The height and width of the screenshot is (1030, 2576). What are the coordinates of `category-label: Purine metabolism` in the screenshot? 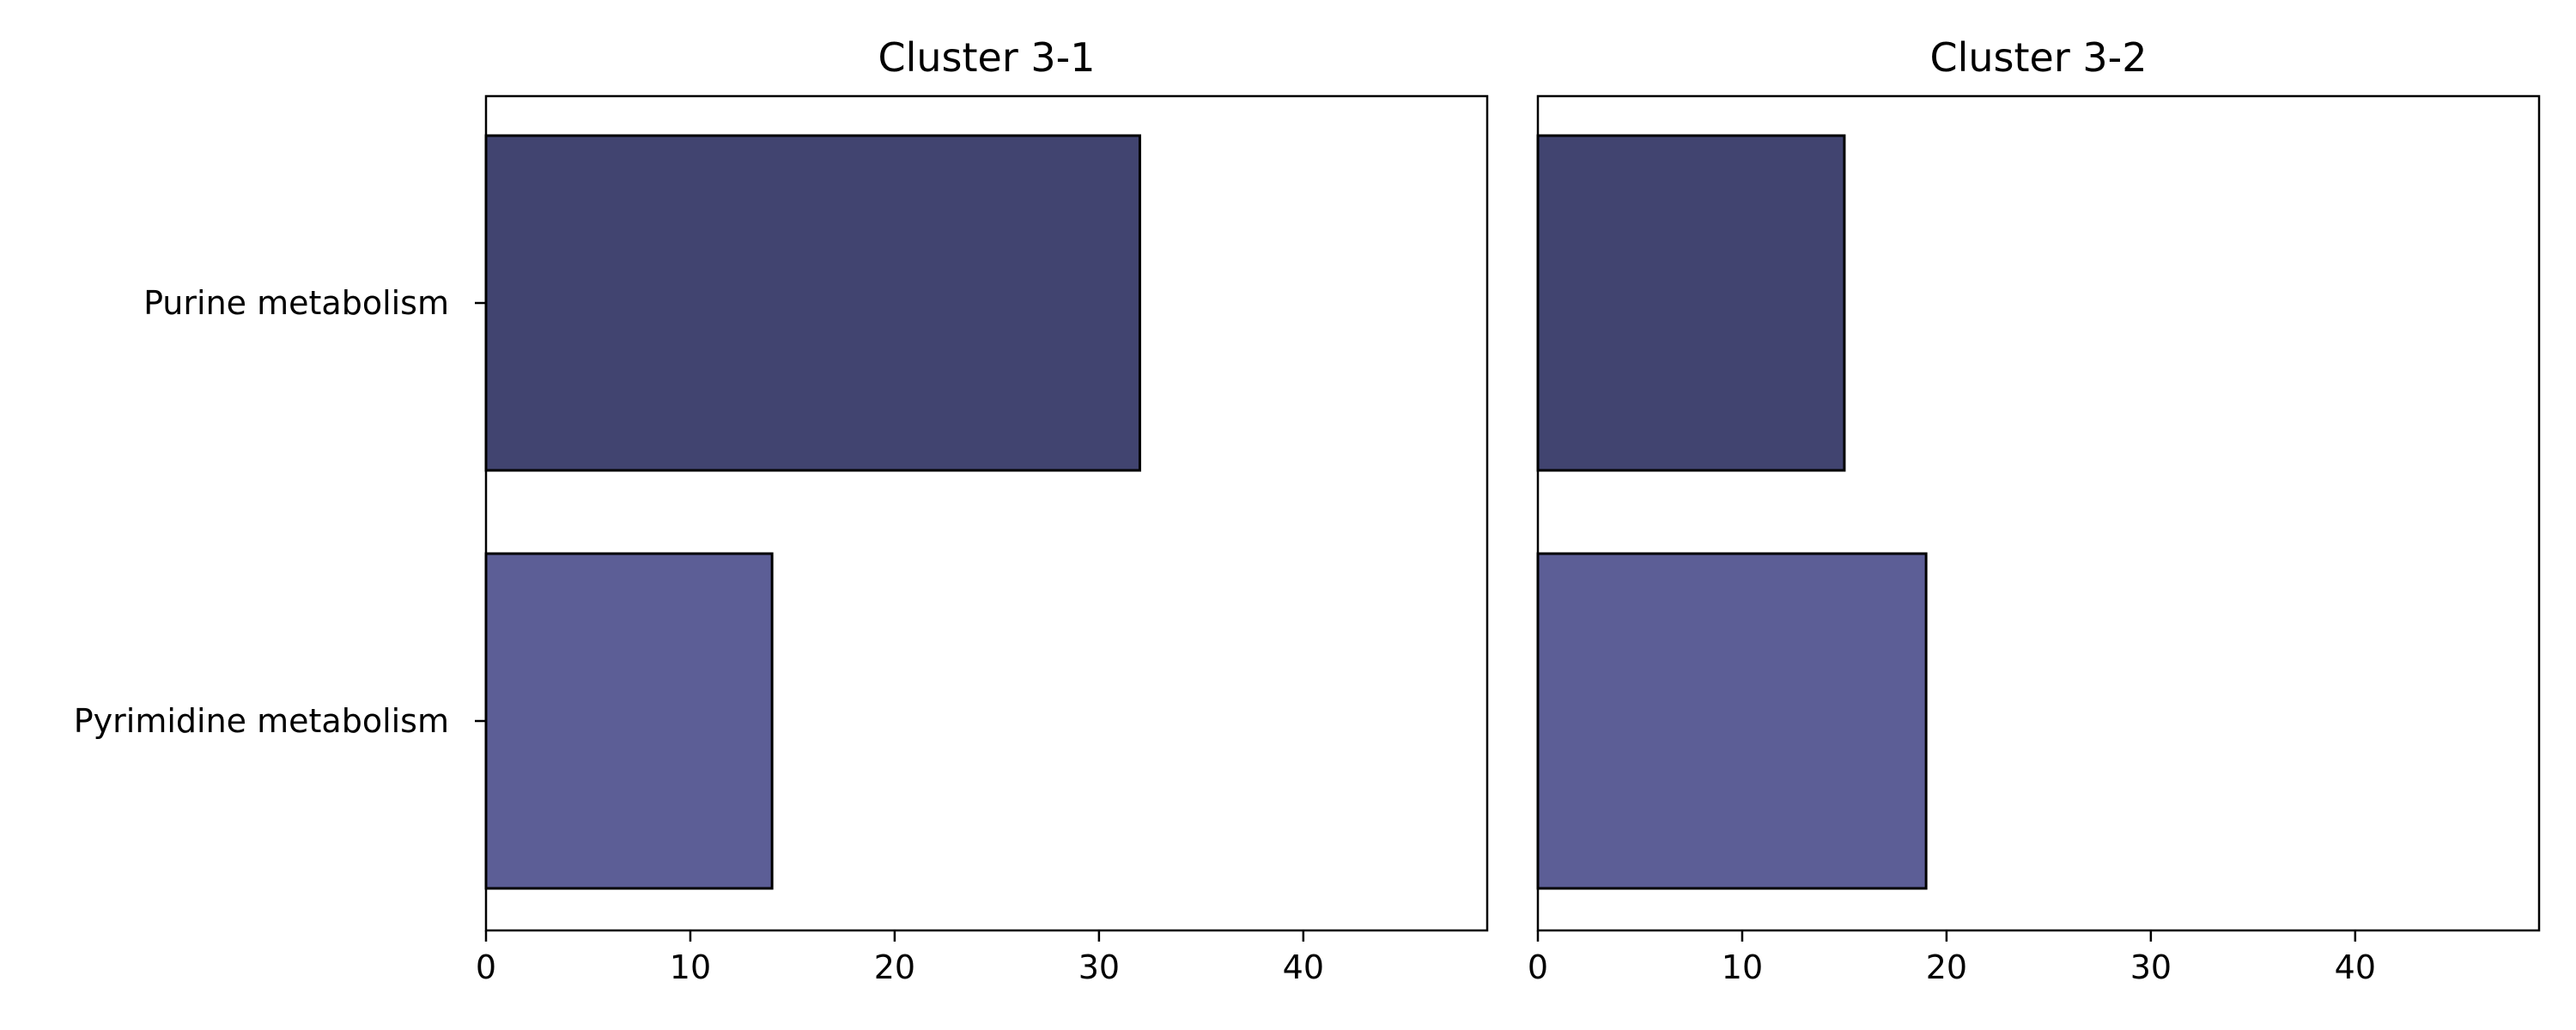 It's located at (296, 303).